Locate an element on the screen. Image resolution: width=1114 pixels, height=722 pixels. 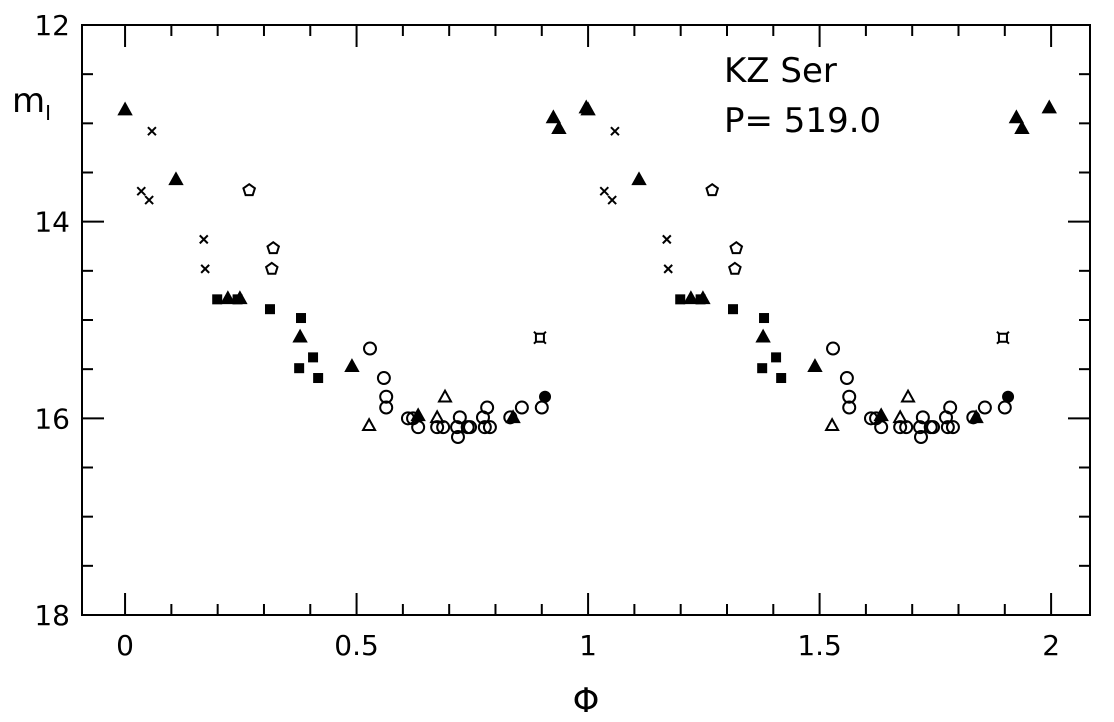
x-tick-label: 0 is located at coordinates (125, 645).